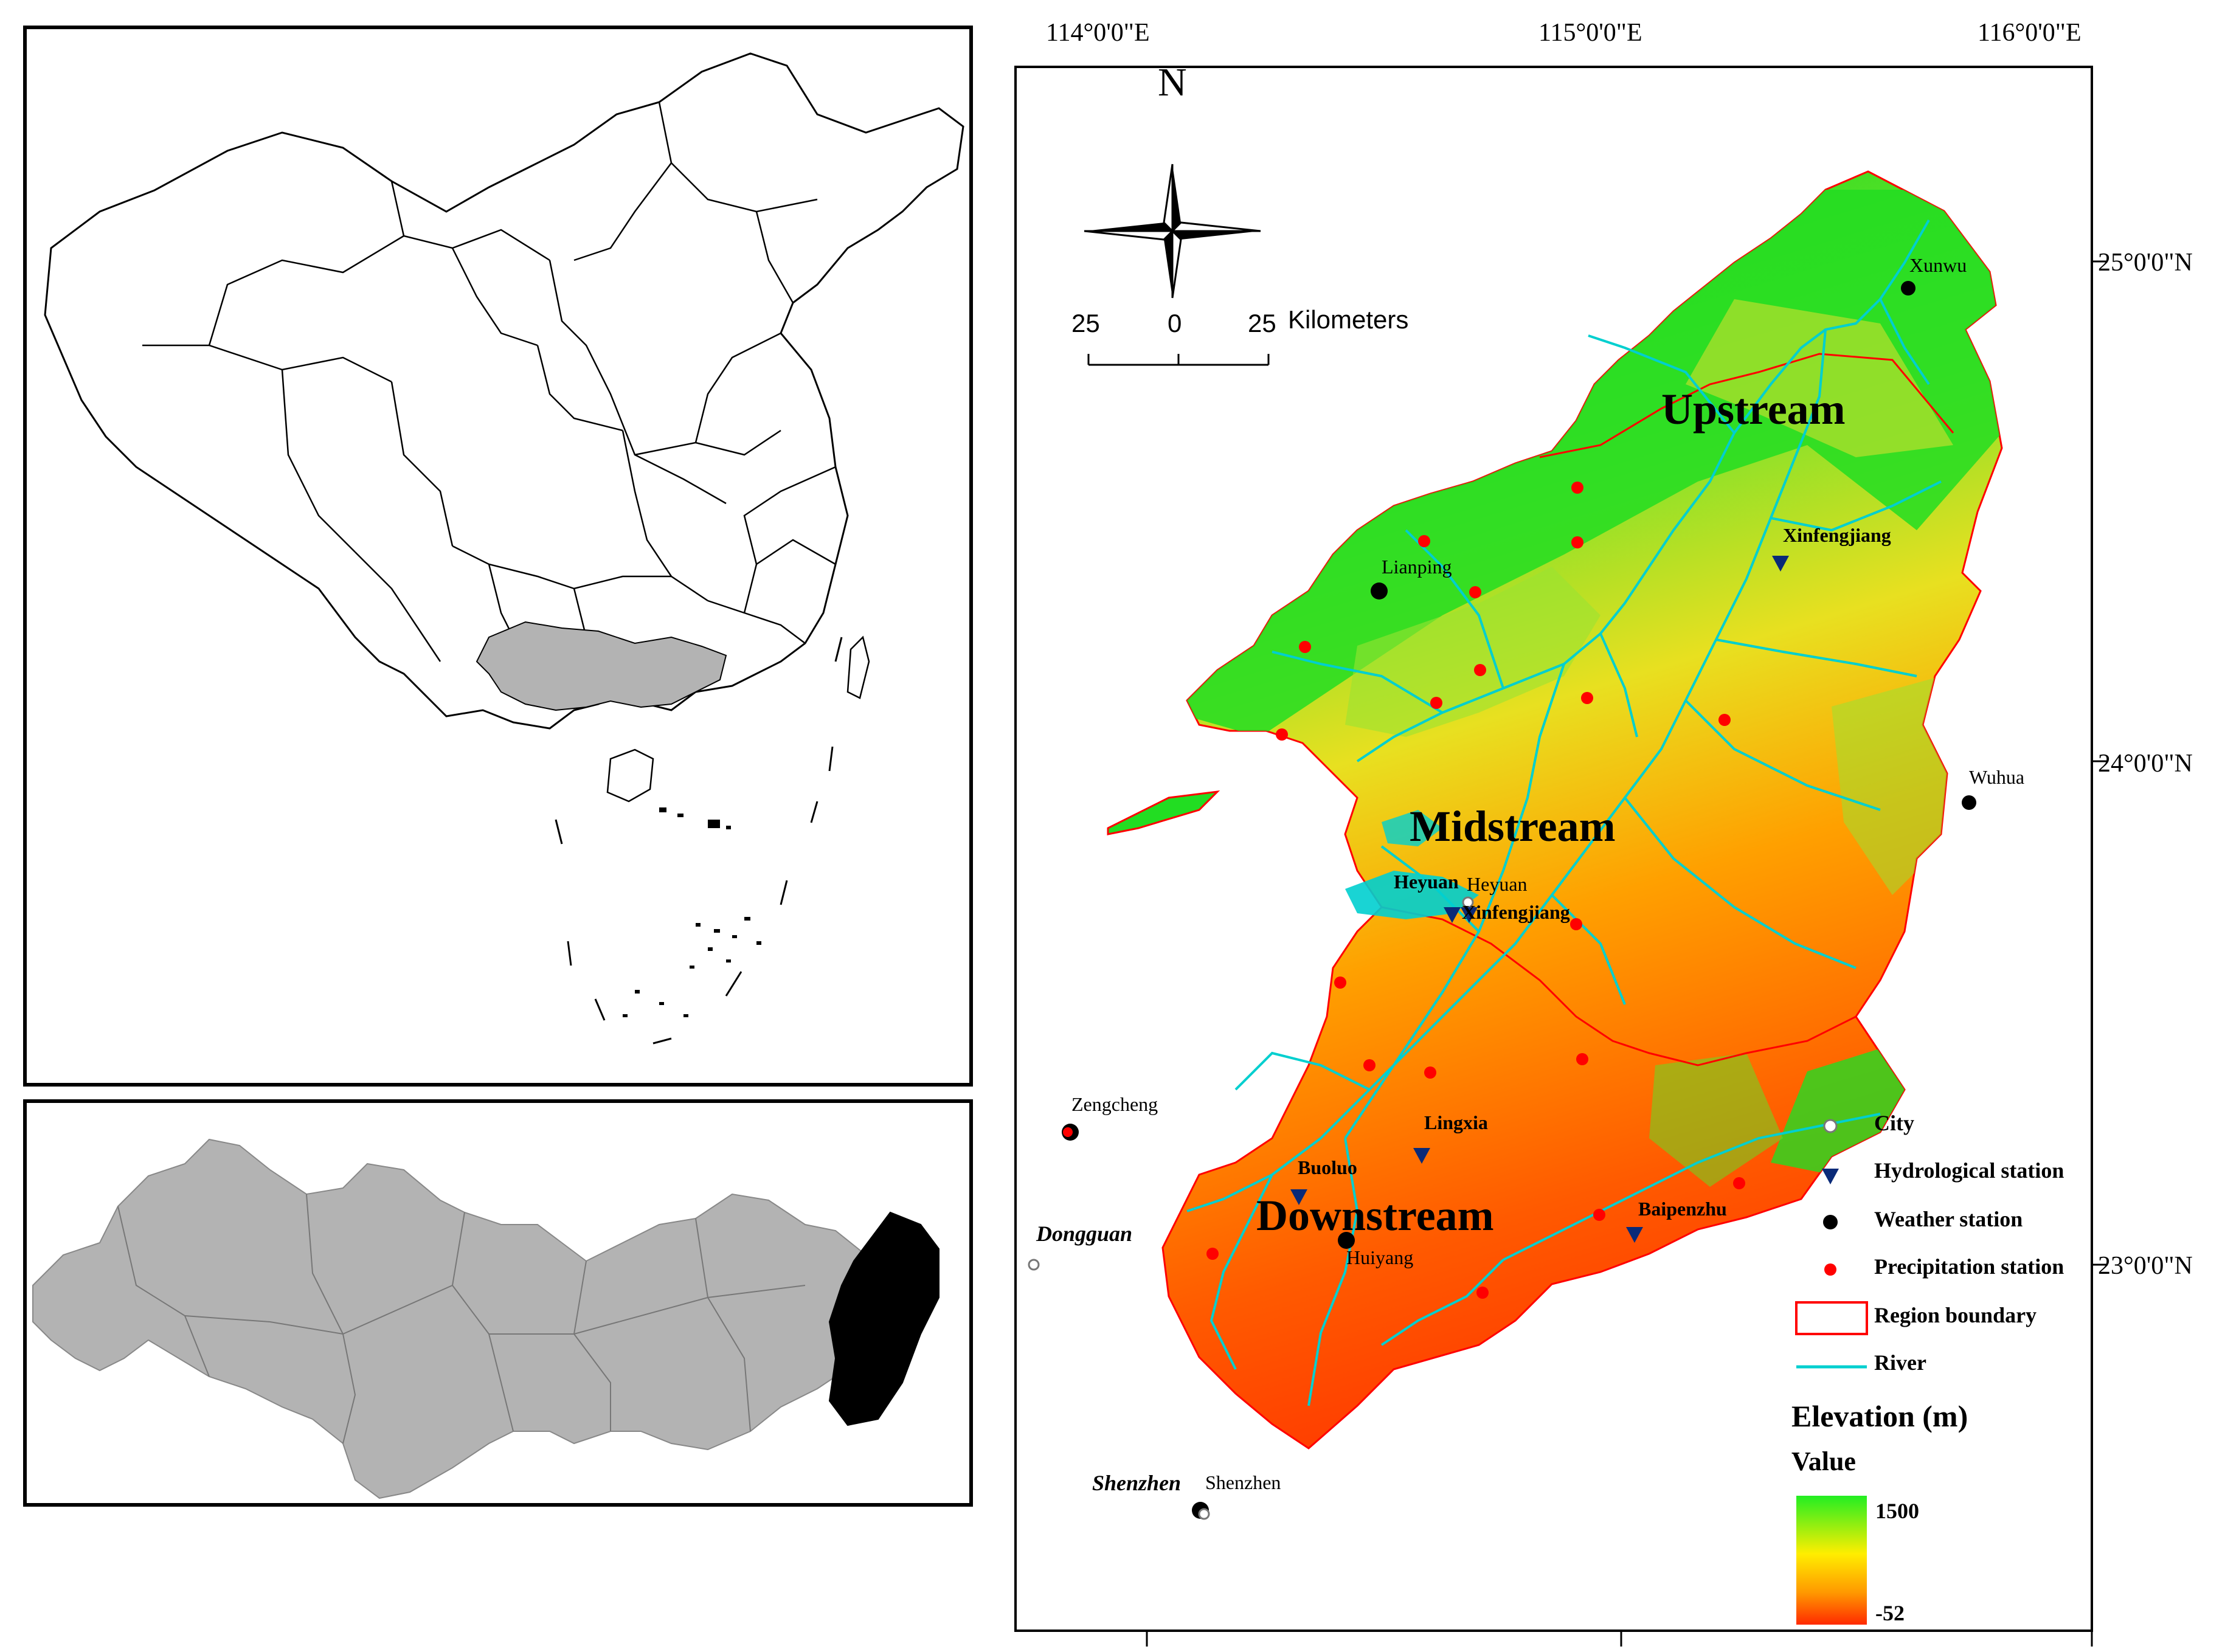  What do you see at coordinates (2145, 263) in the screenshot?
I see `lat-label-25: 25°0'0"N` at bounding box center [2145, 263].